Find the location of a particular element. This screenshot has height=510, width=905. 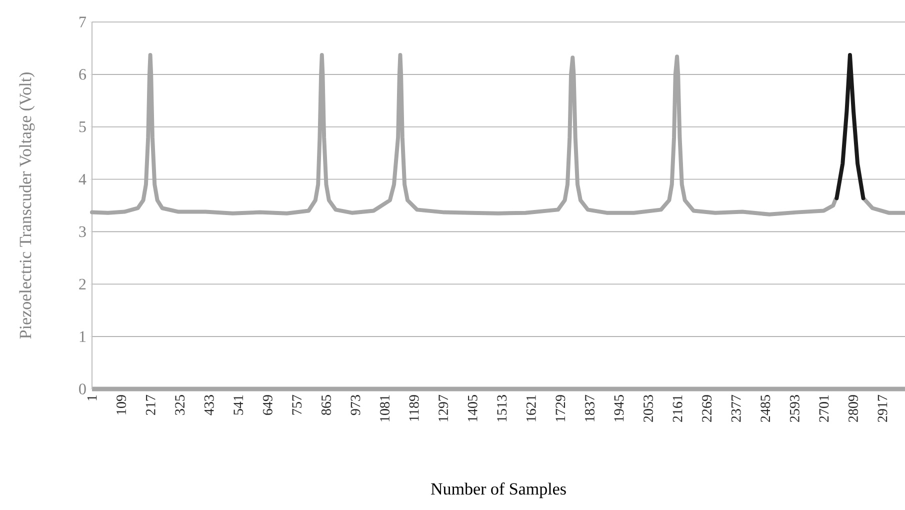

y-tick-label: 3 is located at coordinates (82, 232).